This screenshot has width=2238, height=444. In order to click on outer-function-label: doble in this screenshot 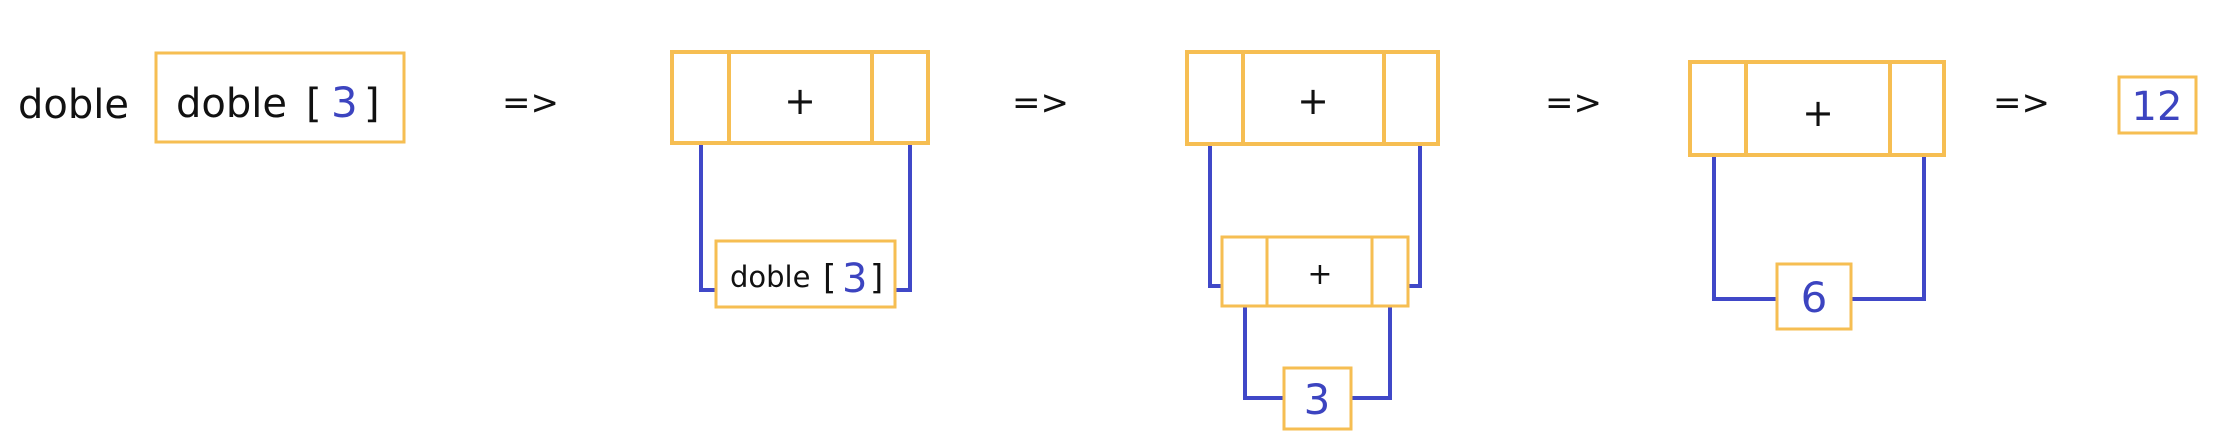, I will do `click(73, 105)`.